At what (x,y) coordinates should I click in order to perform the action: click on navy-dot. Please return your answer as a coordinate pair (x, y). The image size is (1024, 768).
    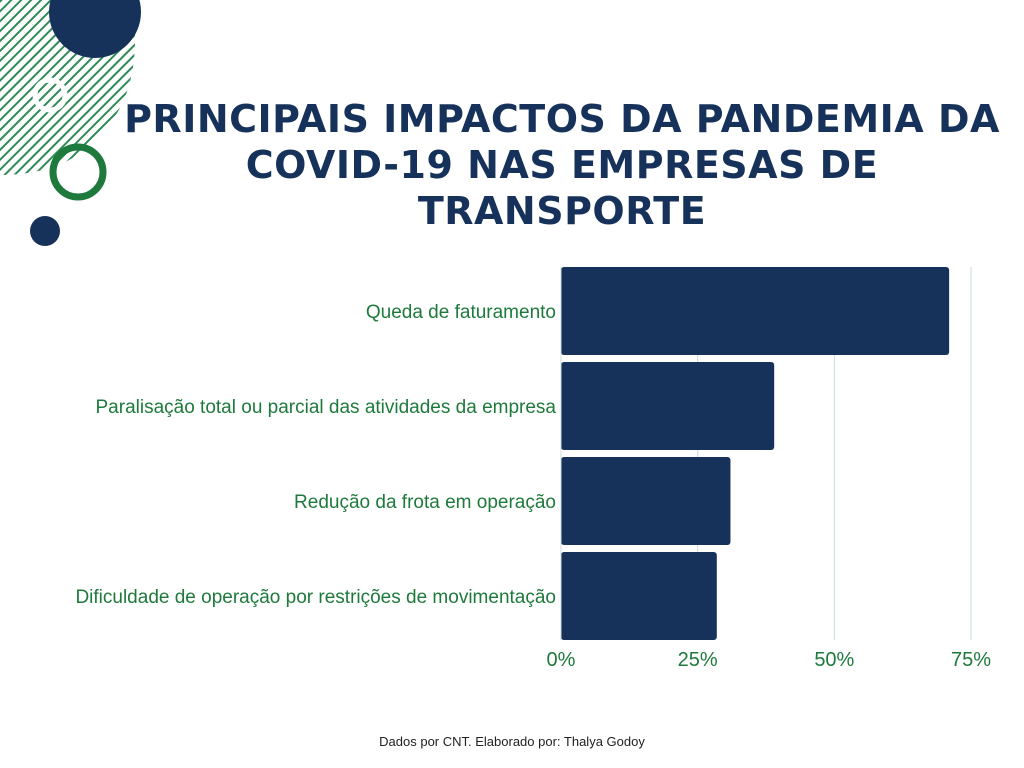
    Looking at the image, I should click on (45, 231).